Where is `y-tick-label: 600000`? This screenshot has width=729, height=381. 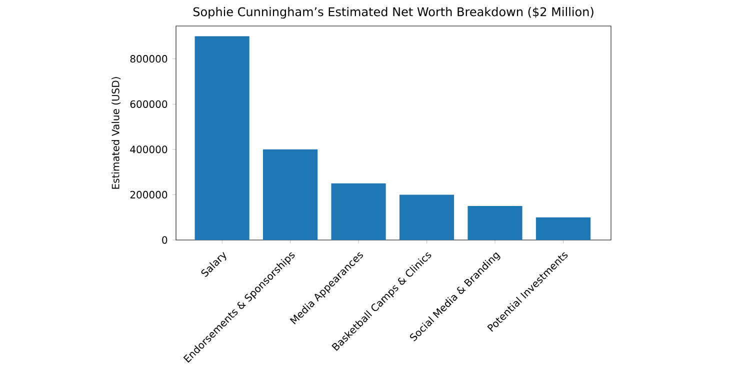 y-tick-label: 600000 is located at coordinates (149, 104).